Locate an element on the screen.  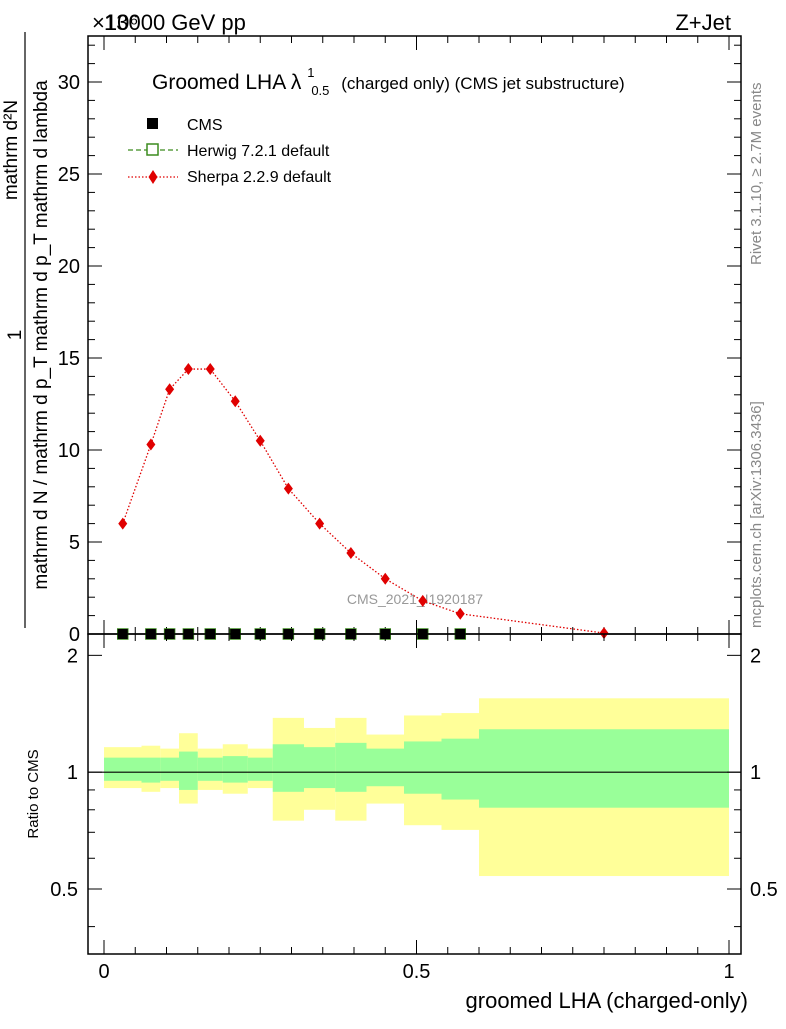
legend-herwig-label: Herwig 7.2.1 default is located at coordinates (258, 151).